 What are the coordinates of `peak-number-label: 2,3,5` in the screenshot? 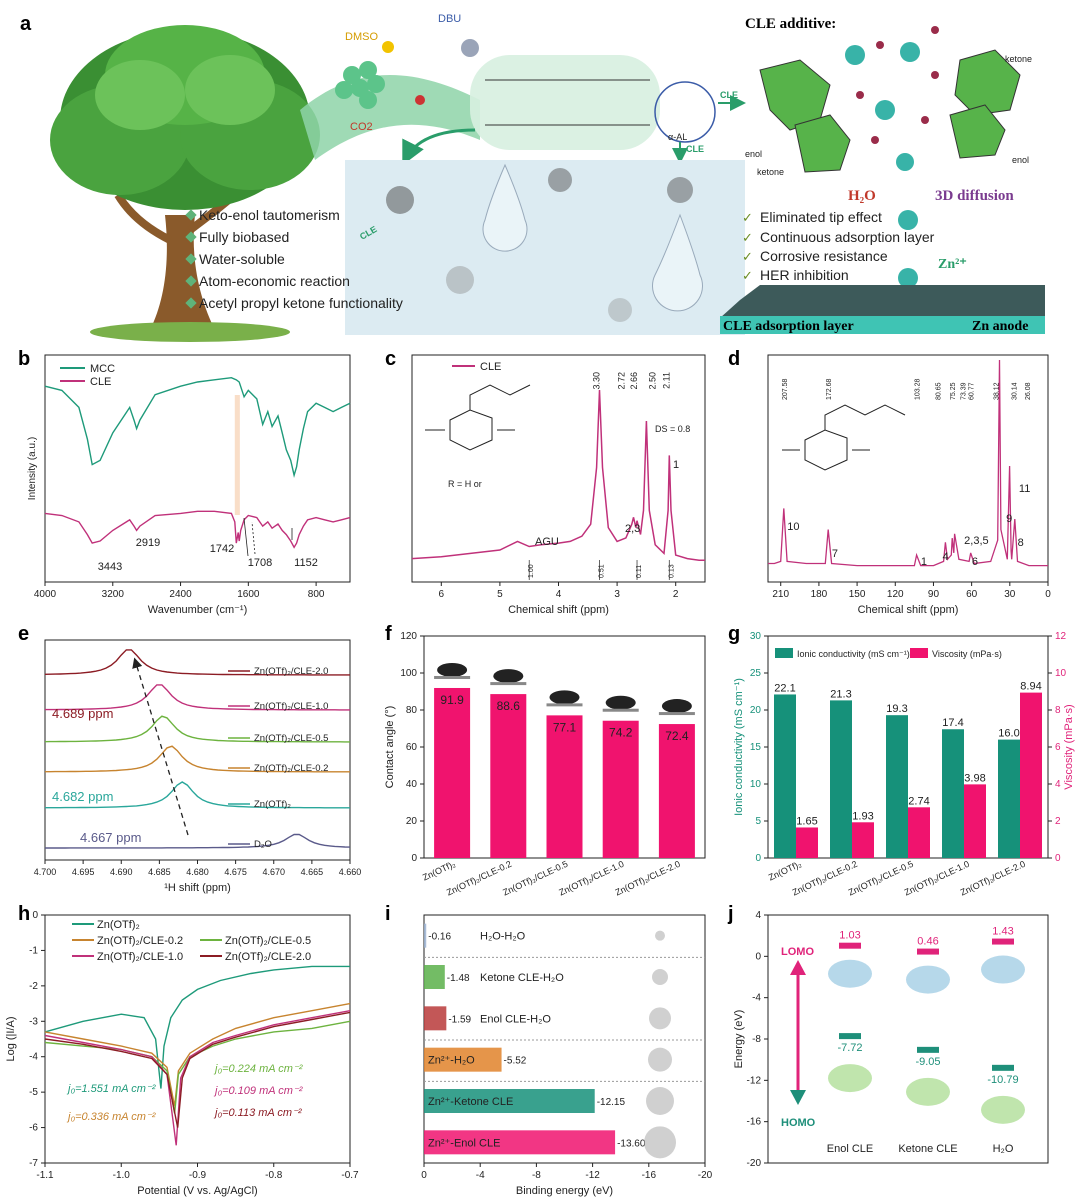 It's located at (976, 541).